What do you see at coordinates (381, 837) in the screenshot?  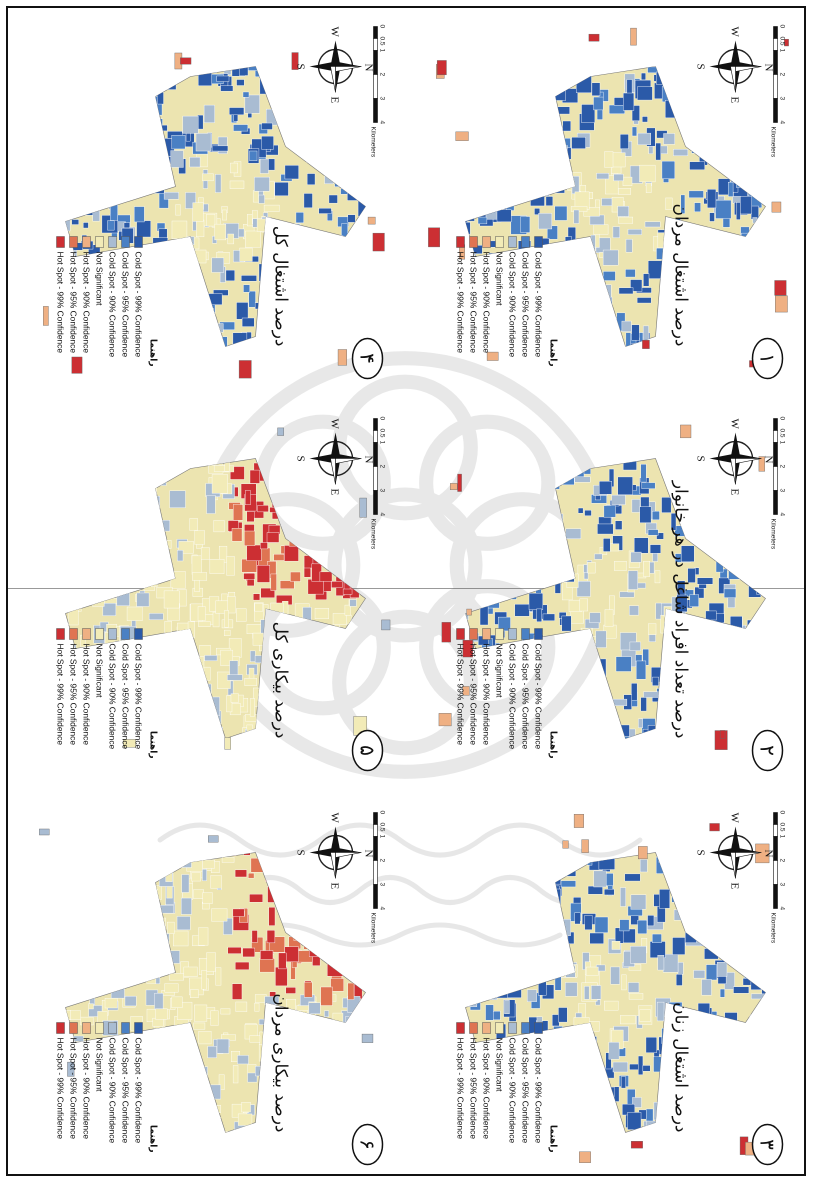 I see `scale-tick-label: 1` at bounding box center [381, 837].